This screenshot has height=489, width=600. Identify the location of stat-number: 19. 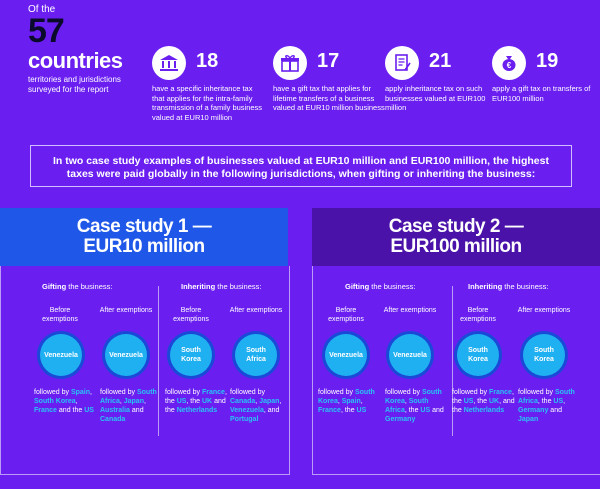
(547, 61).